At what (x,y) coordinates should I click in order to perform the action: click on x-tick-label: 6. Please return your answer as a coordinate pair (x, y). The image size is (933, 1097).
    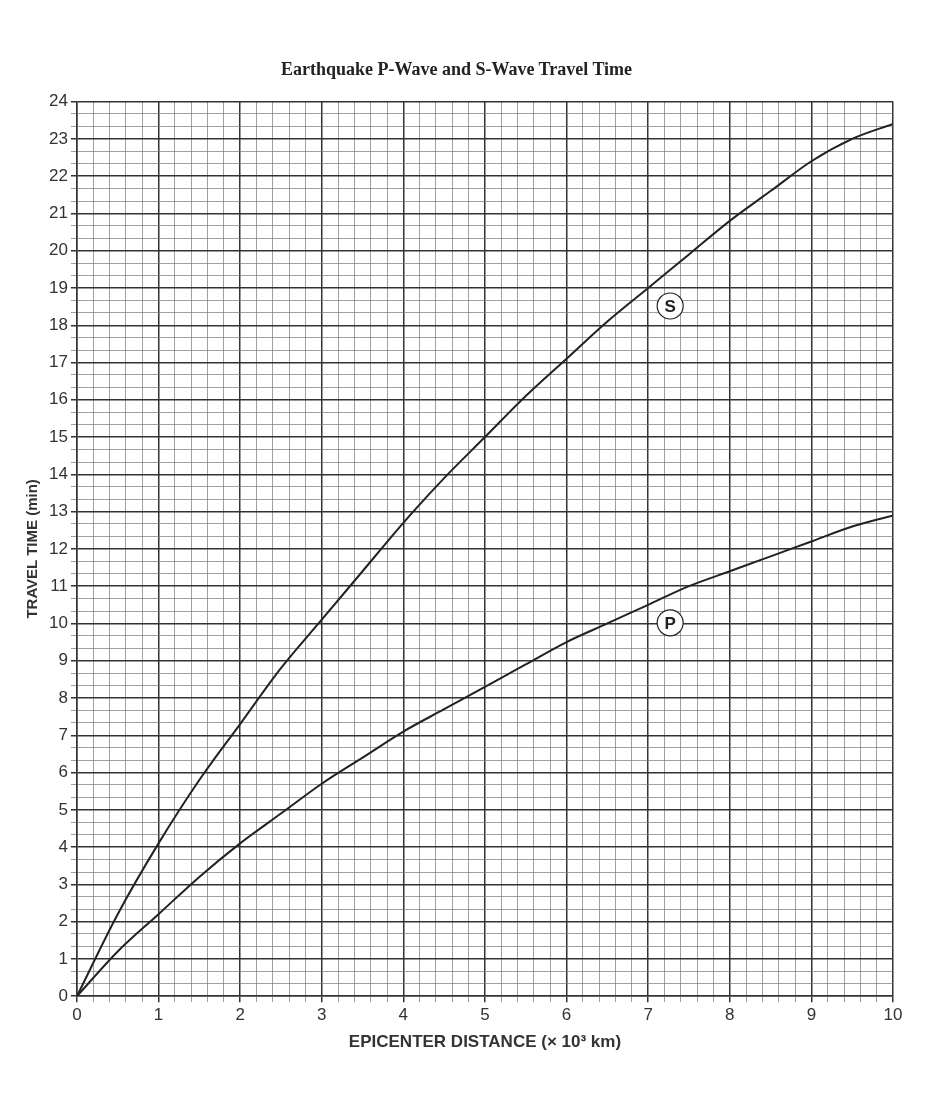
    Looking at the image, I should click on (566, 1015).